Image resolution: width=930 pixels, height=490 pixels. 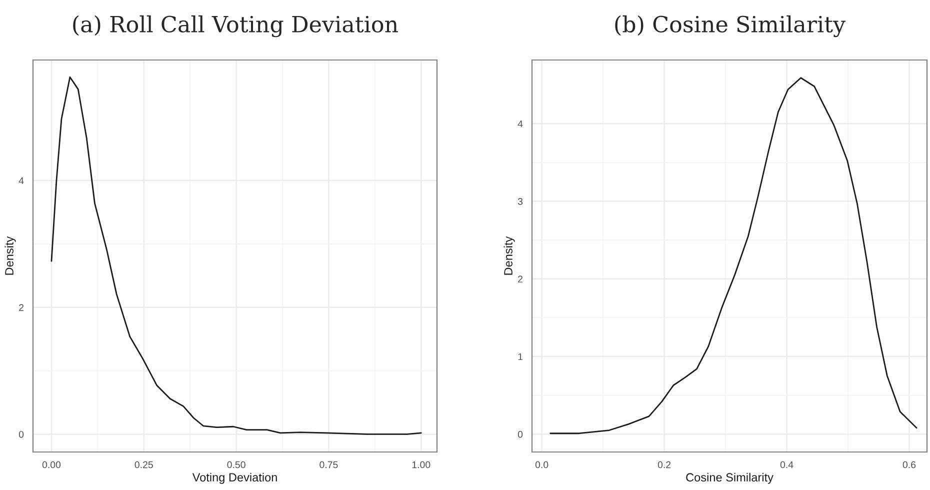 I want to click on x-axis-title: Cosine Similarity, so click(x=730, y=478).